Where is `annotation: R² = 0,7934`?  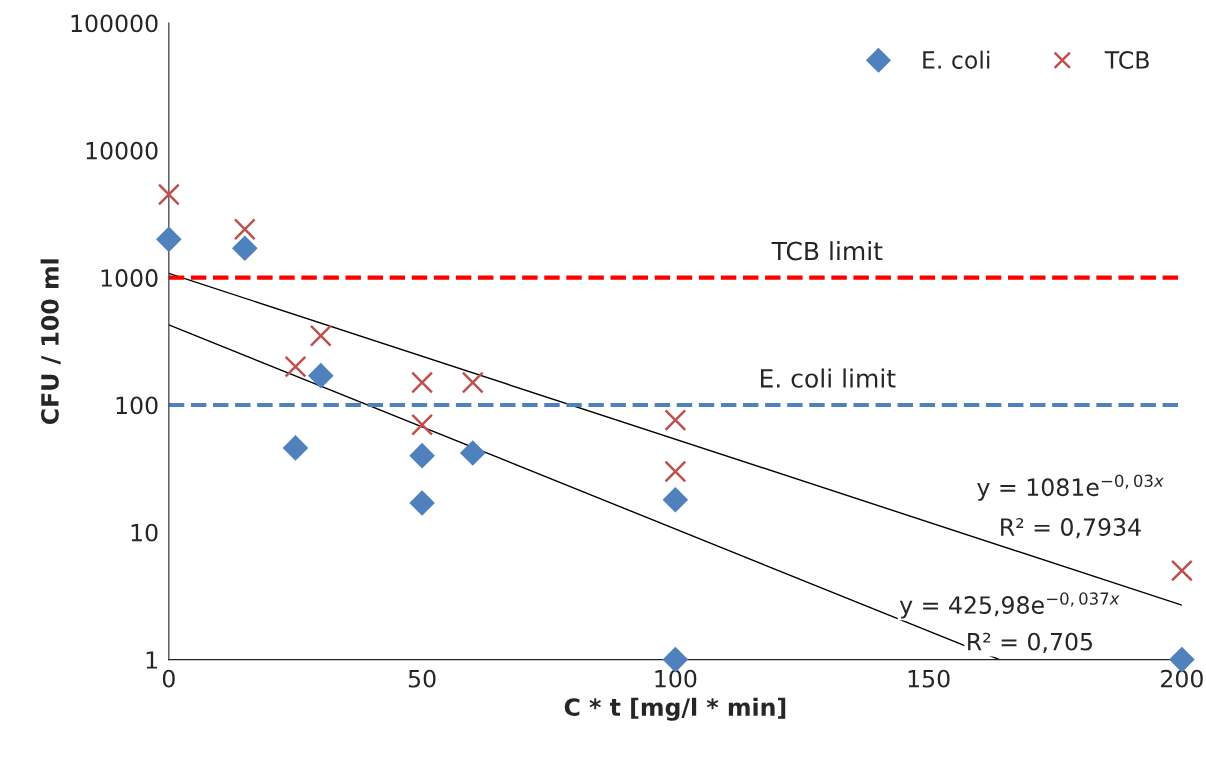 annotation: R² = 0,7934 is located at coordinates (1071, 528).